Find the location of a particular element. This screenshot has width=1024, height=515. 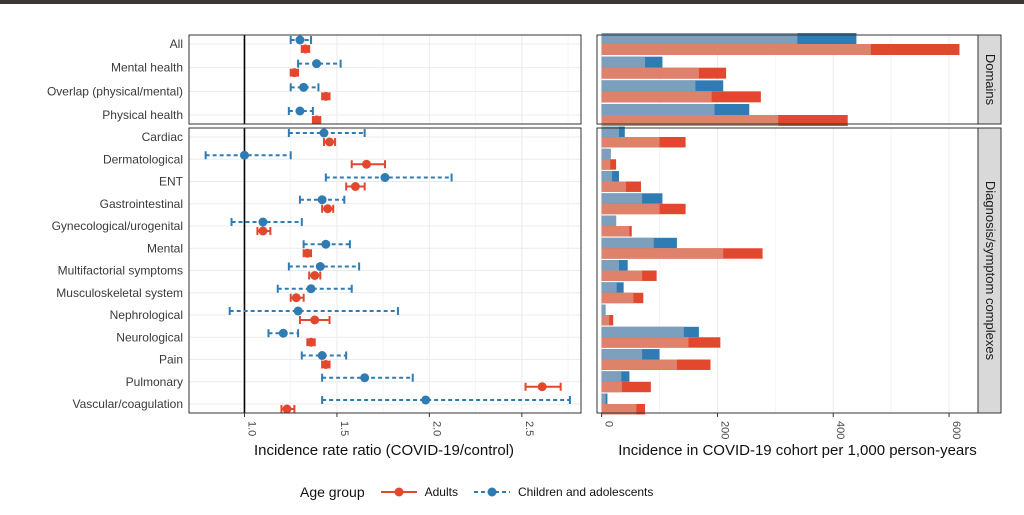

bar-group-overlap-physical-mental is located at coordinates (681, 91).